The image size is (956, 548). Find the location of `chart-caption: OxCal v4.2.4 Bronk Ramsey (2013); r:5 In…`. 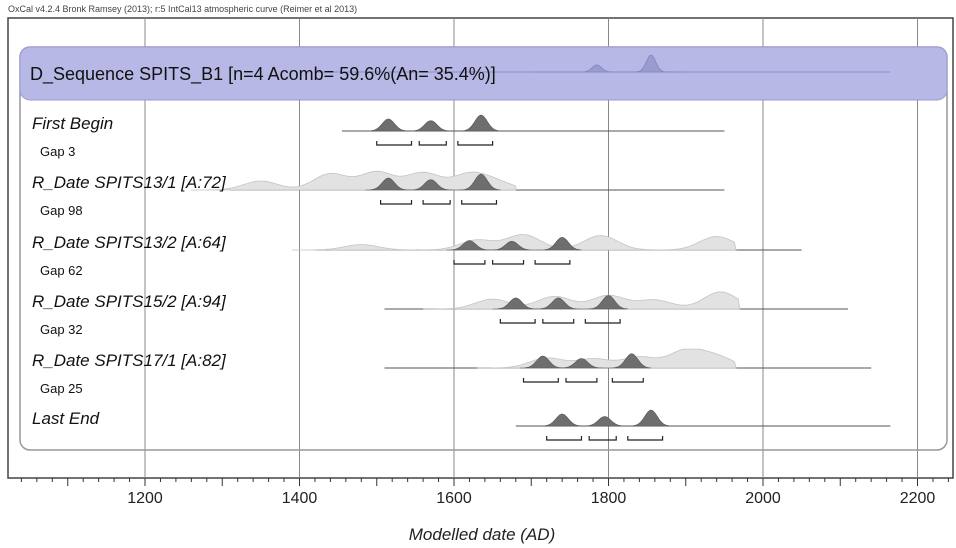

chart-caption: OxCal v4.2.4 Bronk Ramsey (2013); r:5 In… is located at coordinates (183, 9).